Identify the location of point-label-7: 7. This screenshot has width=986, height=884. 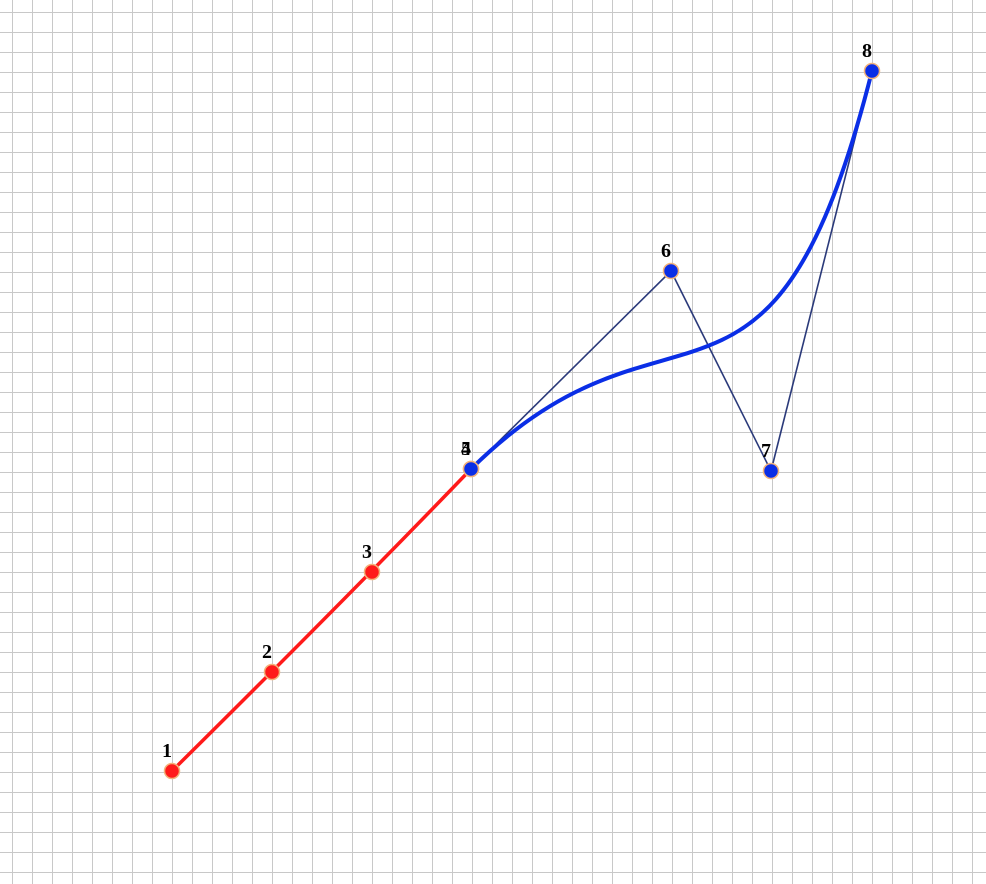
(766, 451).